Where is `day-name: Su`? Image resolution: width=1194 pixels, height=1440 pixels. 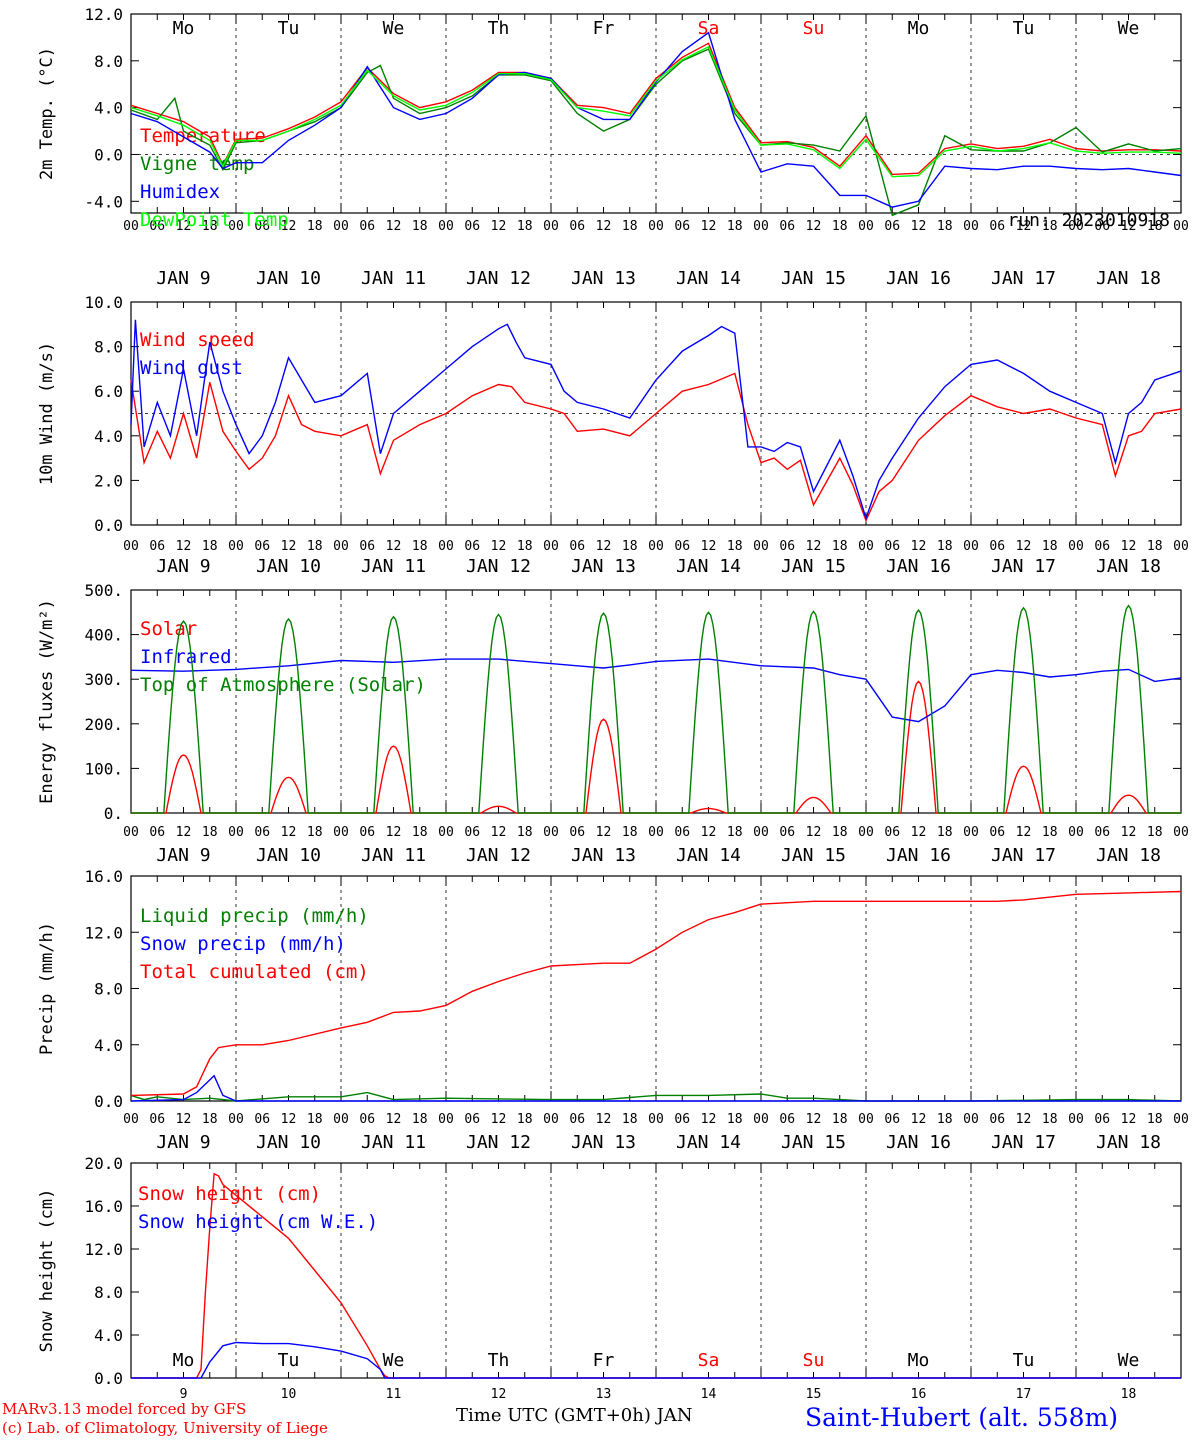 day-name: Su is located at coordinates (814, 28).